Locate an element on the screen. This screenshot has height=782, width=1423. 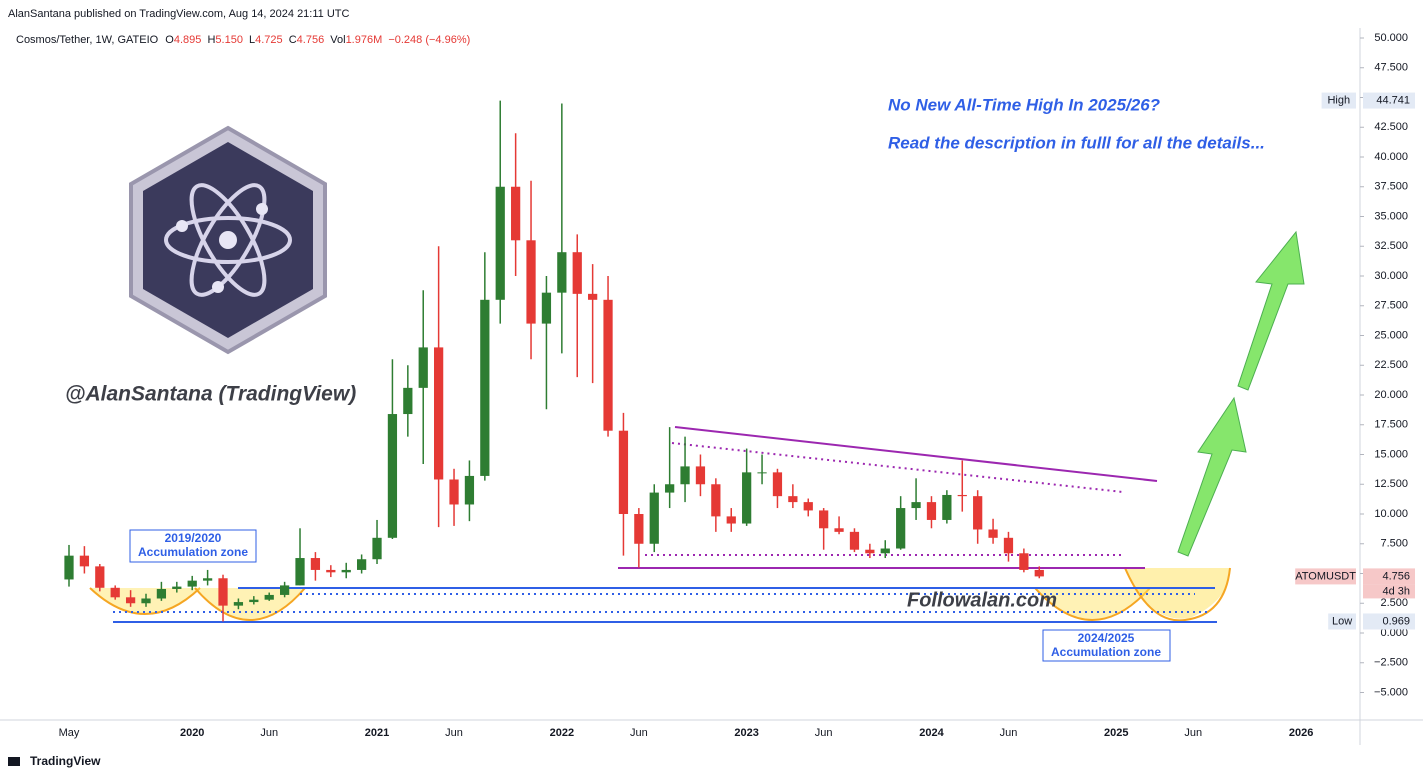
price-label-text: Low is located at coordinates (1342, 621).